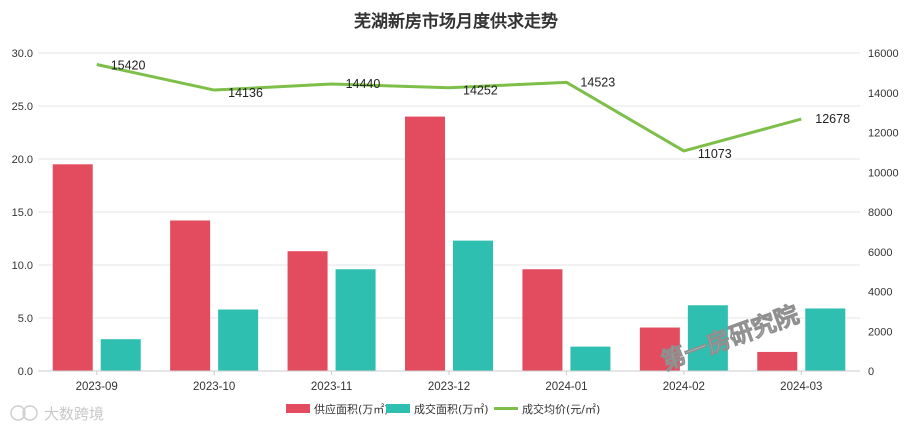 The height and width of the screenshot is (435, 912). I want to click on y-axis-right: 0 2000 4000 6000 8000 10000 12000 14000 16000, so click(883, 213).